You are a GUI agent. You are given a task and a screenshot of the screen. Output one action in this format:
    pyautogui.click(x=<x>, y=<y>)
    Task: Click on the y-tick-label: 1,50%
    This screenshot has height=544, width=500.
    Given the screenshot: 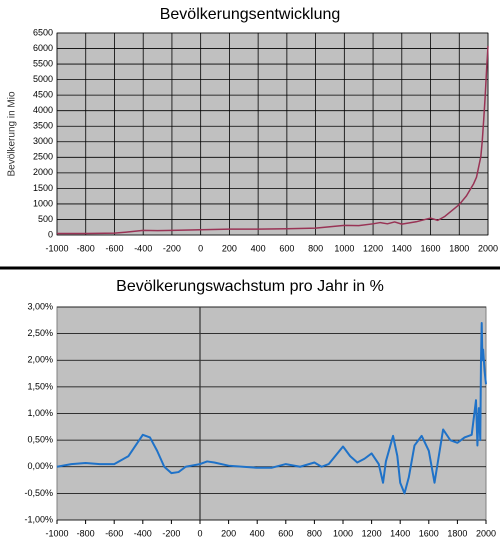 What is the action you would take?
    pyautogui.click(x=40, y=386)
    